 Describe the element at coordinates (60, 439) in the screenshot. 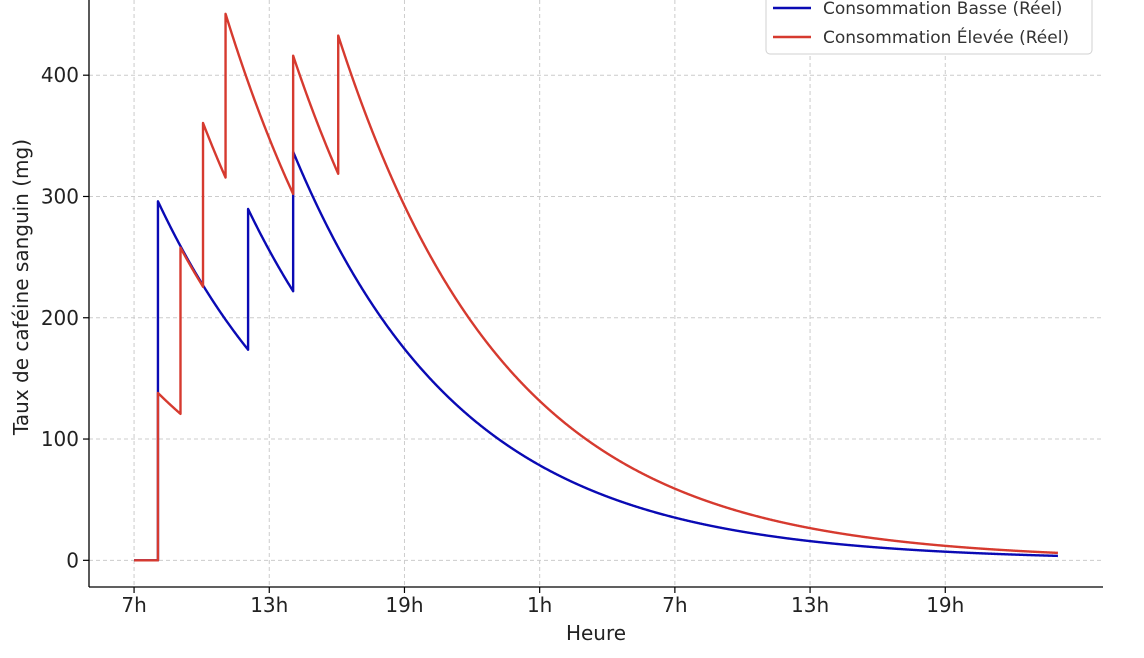

I see `y-tick-label: 100` at that location.